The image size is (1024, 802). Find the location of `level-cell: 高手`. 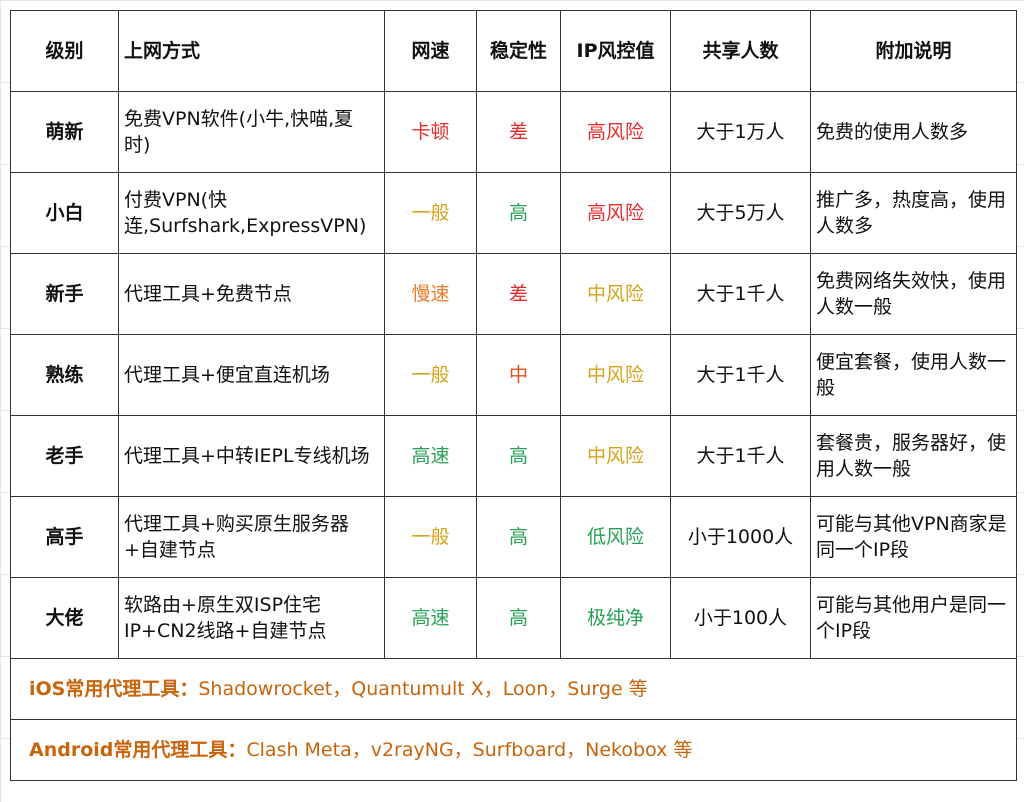

level-cell: 高手 is located at coordinates (64, 537).